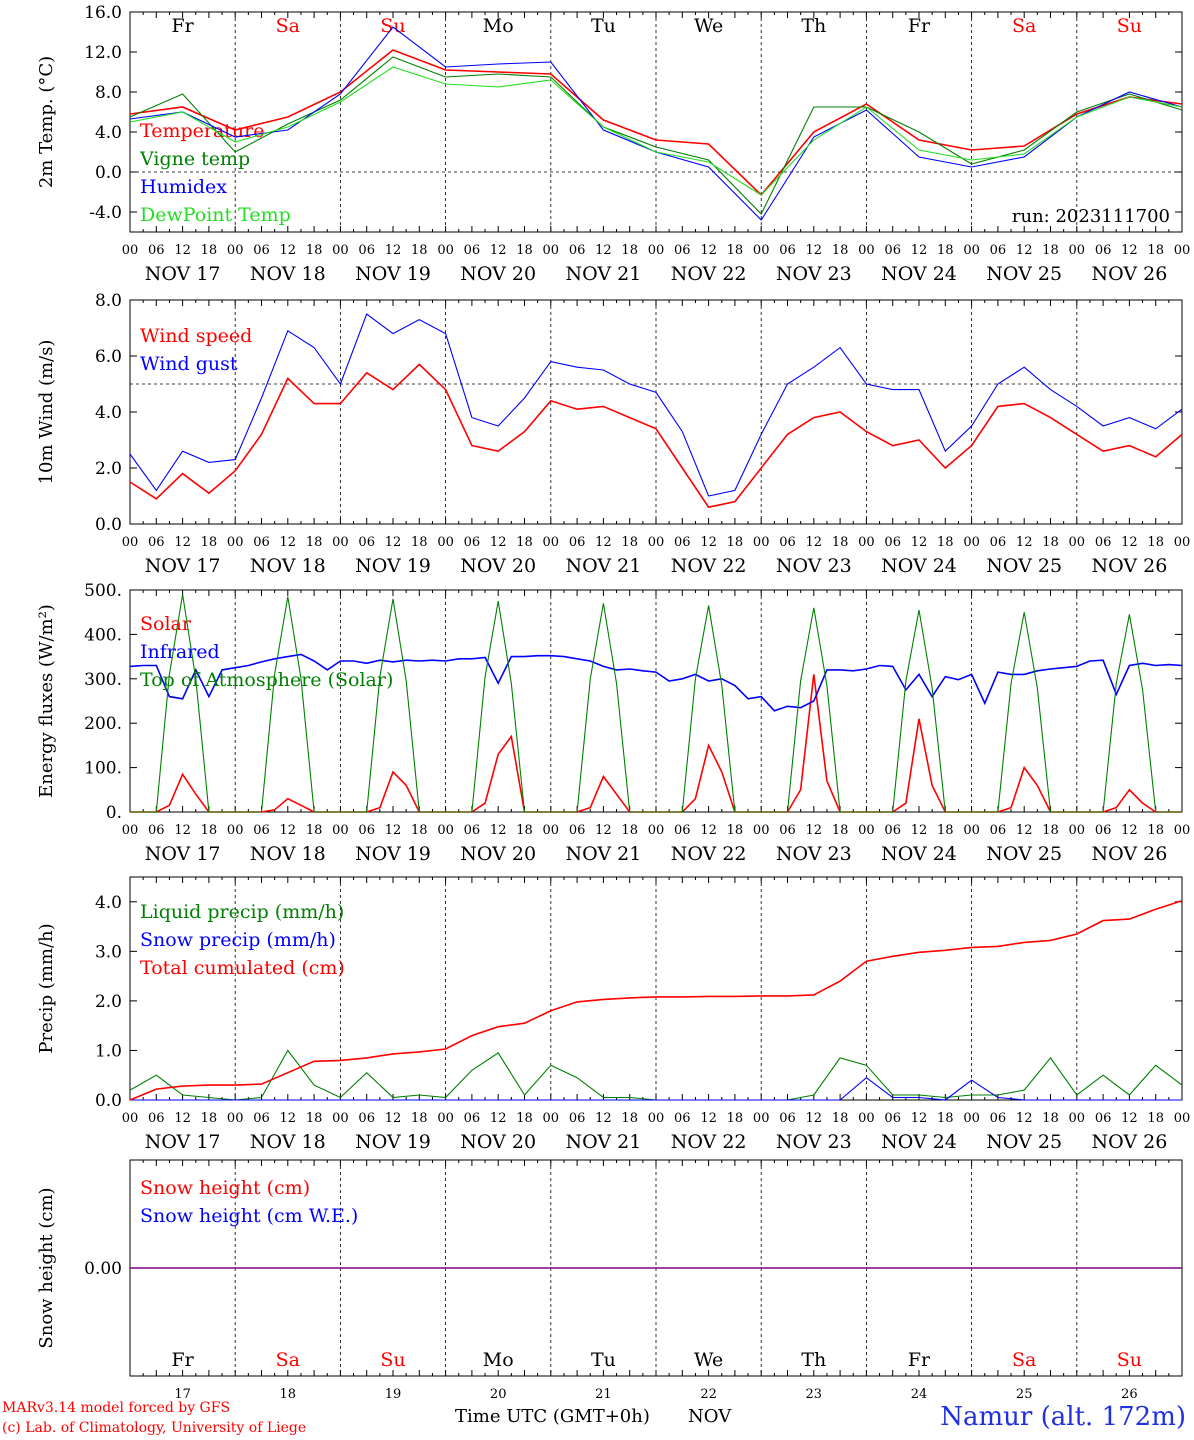  I want to click on y-tick-label: 8.0, so click(108, 301).